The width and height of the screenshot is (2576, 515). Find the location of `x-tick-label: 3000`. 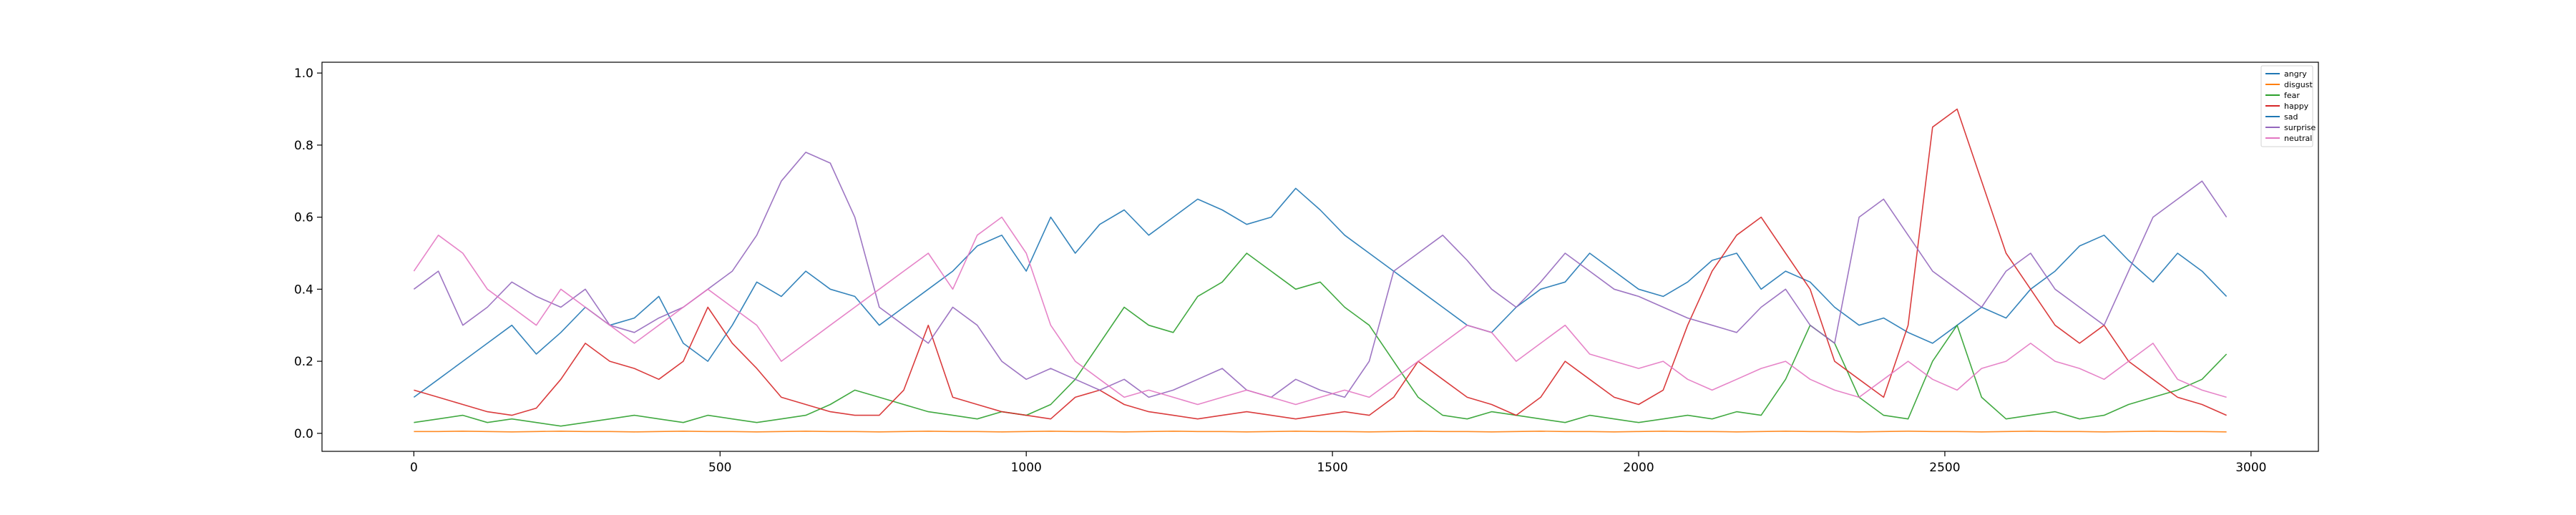

x-tick-label: 3000 is located at coordinates (2250, 468).